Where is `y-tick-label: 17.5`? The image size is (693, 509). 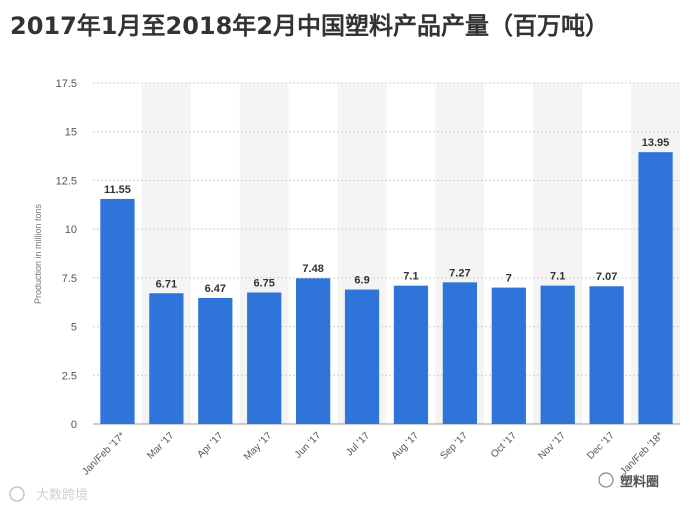 y-tick-label: 17.5 is located at coordinates (66, 84).